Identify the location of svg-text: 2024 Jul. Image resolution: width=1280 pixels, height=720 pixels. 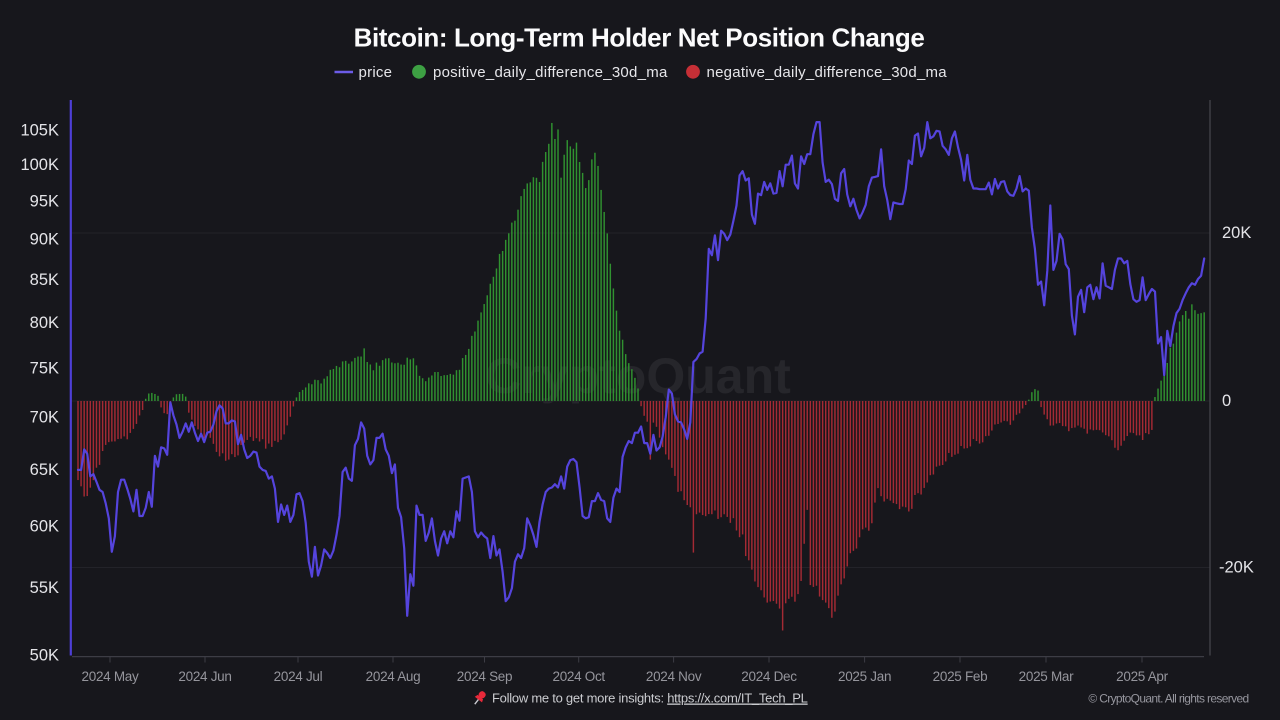
(298, 676).